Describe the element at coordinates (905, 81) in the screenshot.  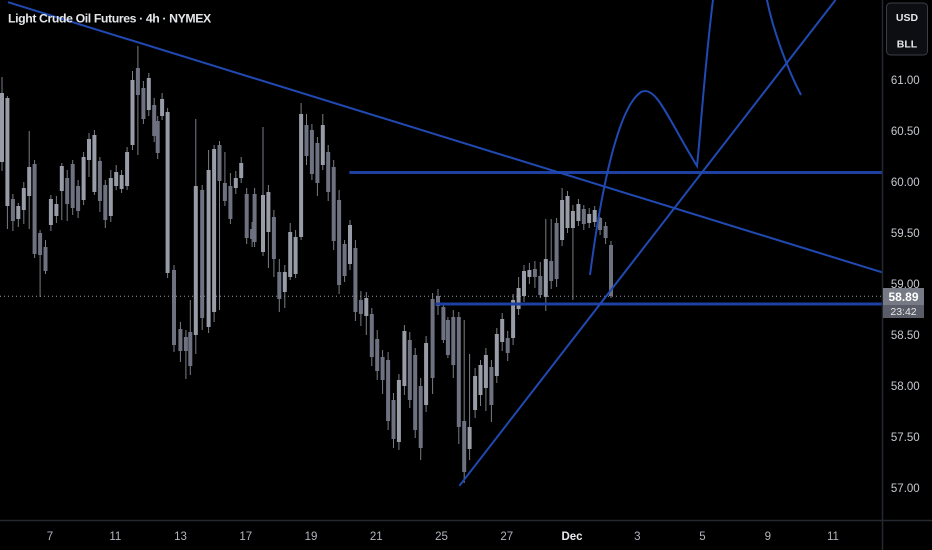
I see `svg-text: 61.00` at that location.